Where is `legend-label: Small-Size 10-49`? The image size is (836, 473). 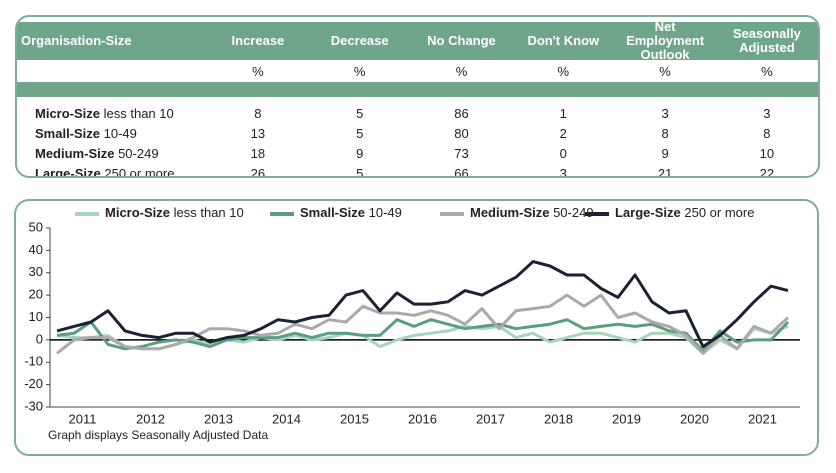 legend-label: Small-Size 10-49 is located at coordinates (351, 212).